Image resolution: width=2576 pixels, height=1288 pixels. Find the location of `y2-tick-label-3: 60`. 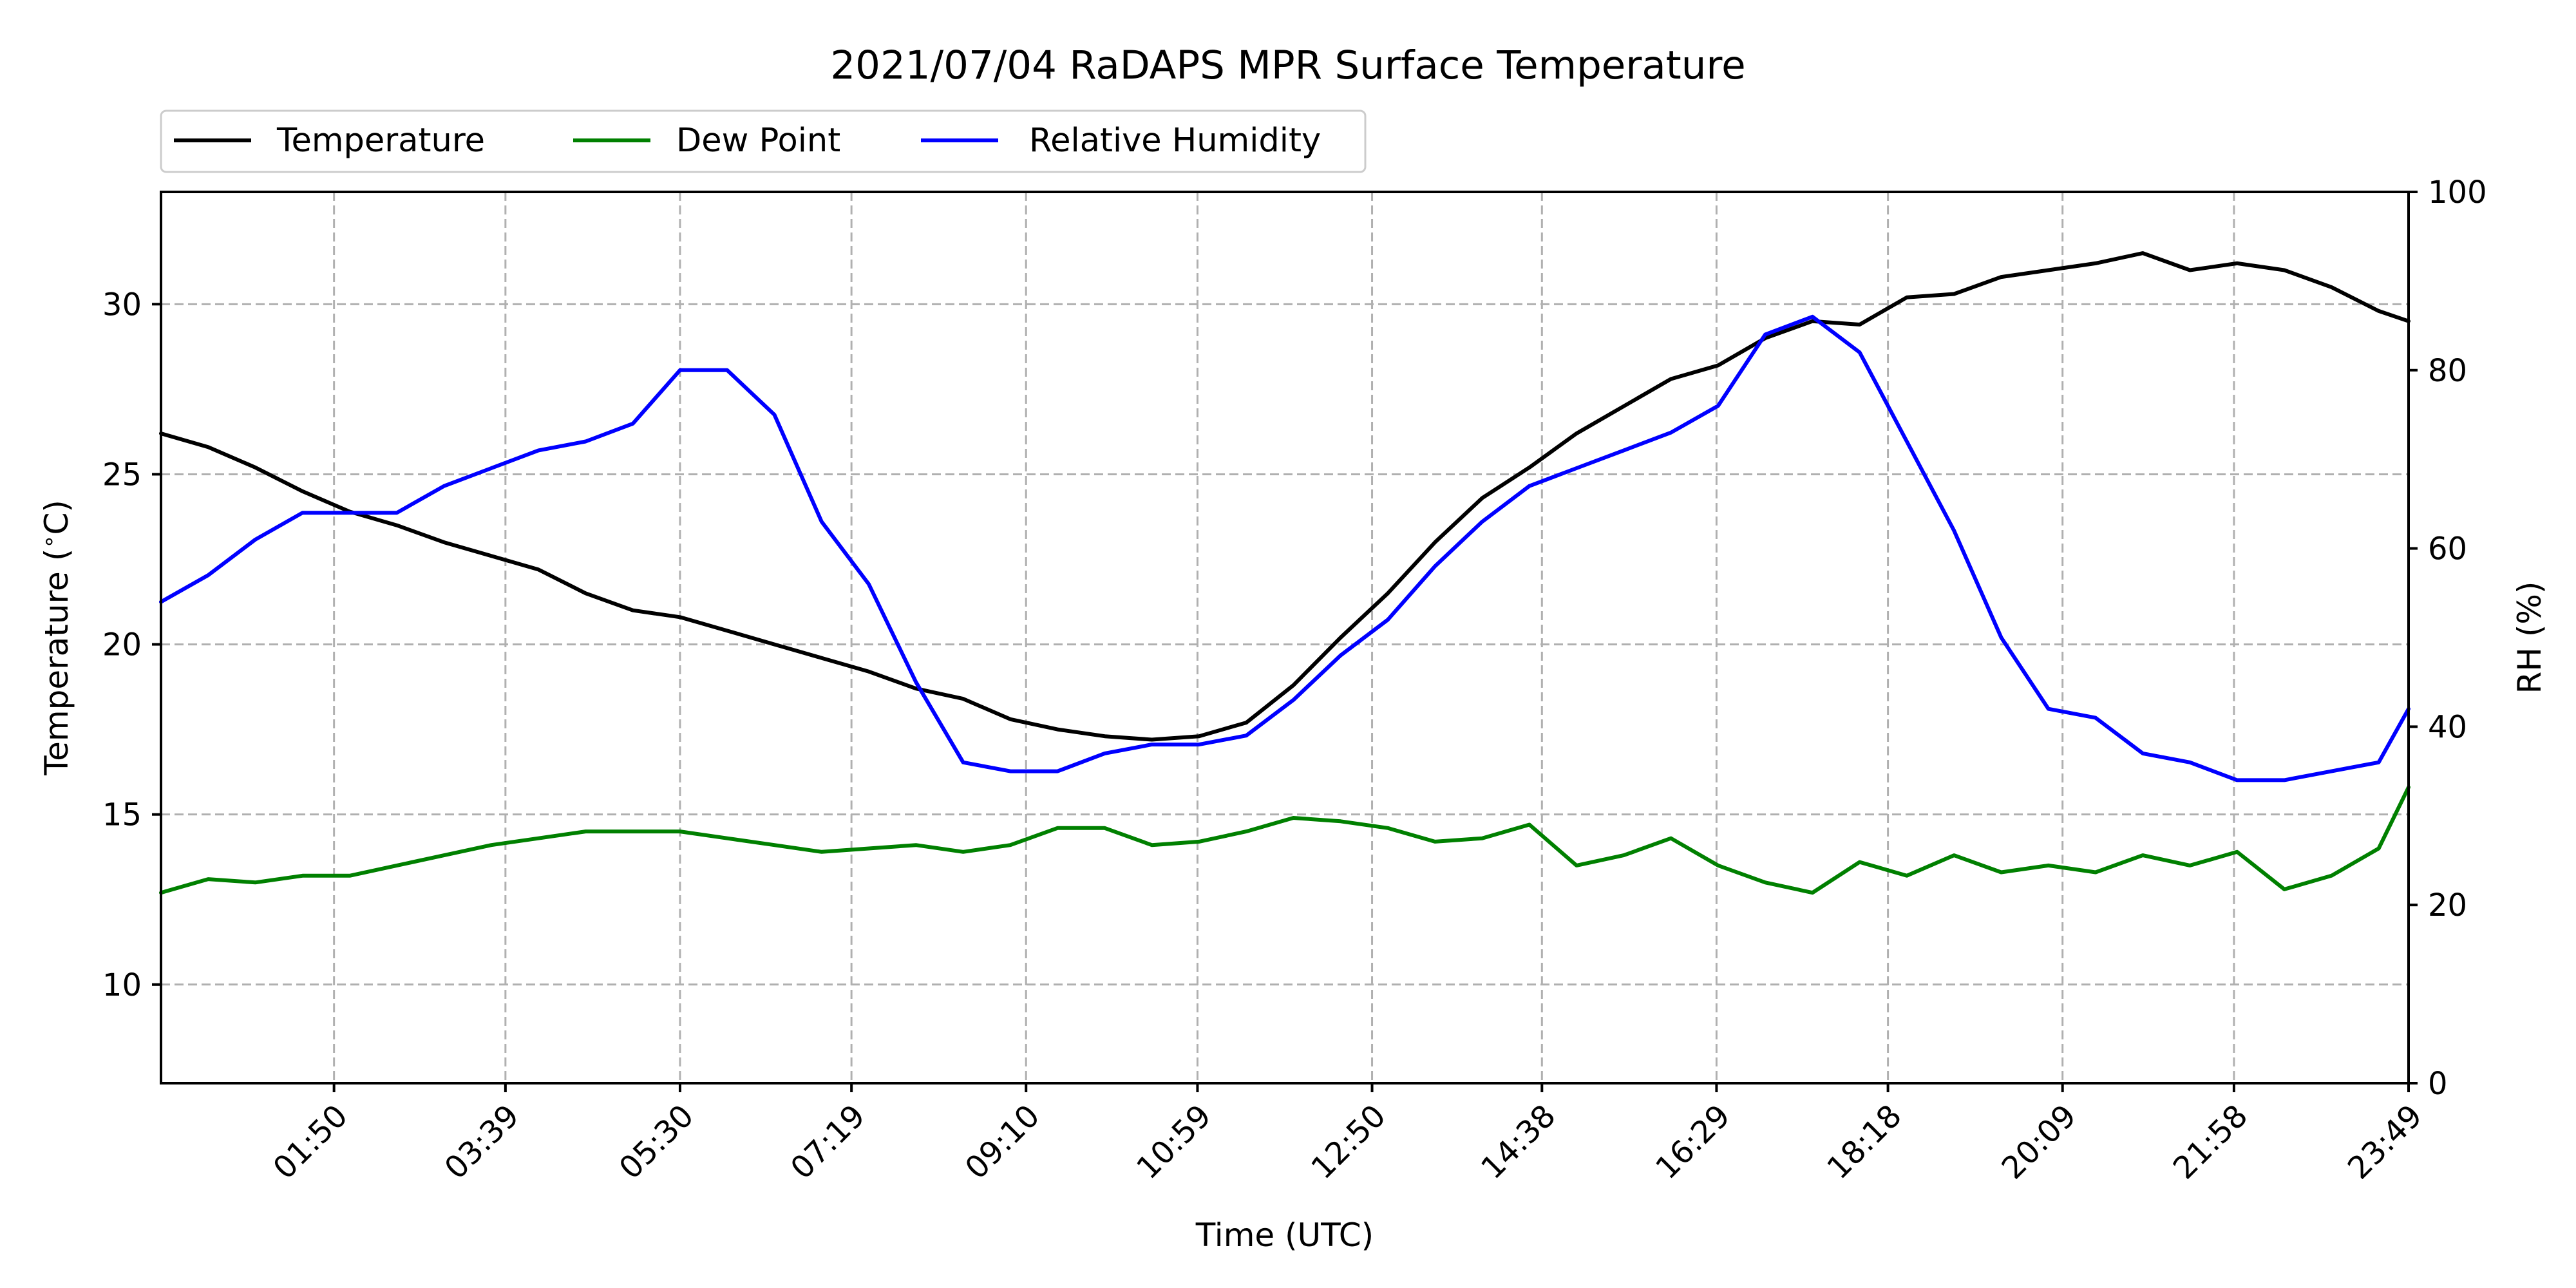

y2-tick-label-3: 60 is located at coordinates (2447, 549).